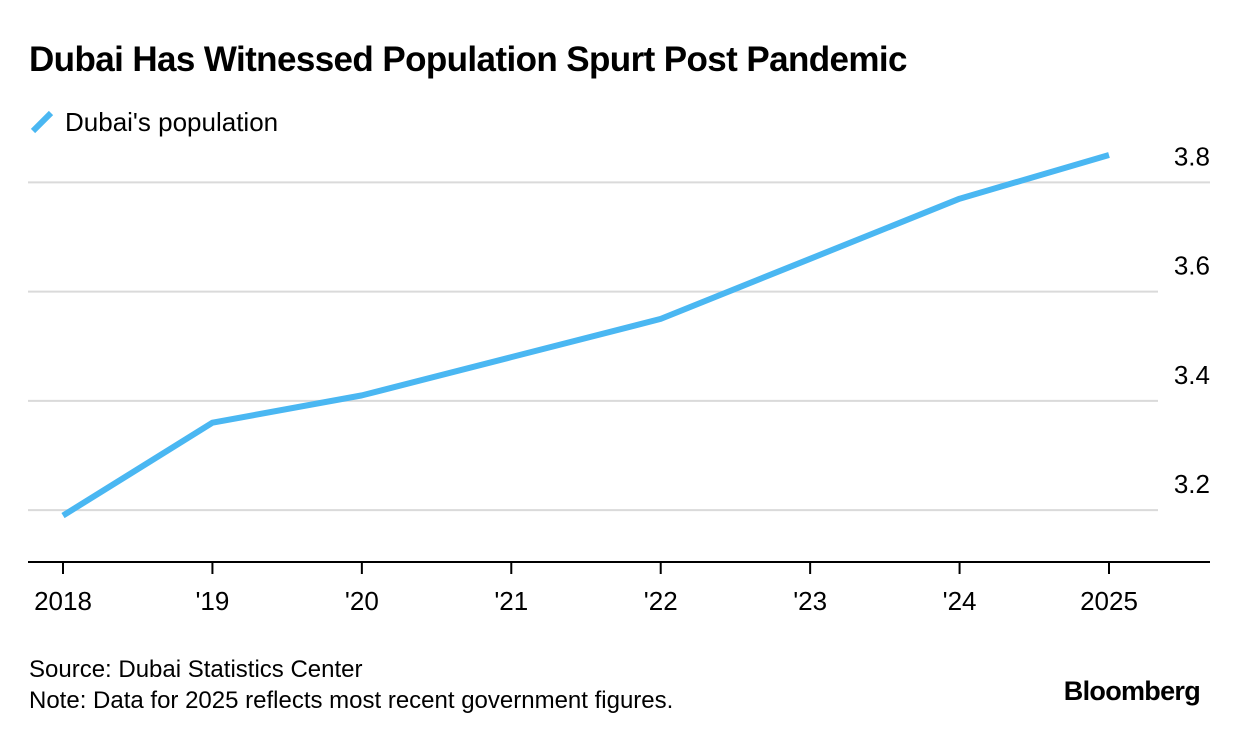  I want to click on y-tick-label: 3.8, so click(1192, 156).